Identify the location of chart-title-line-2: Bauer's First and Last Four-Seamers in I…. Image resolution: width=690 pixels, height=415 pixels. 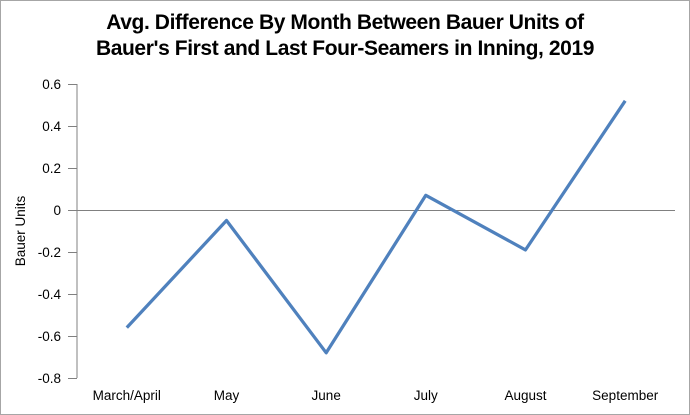
(345, 48).